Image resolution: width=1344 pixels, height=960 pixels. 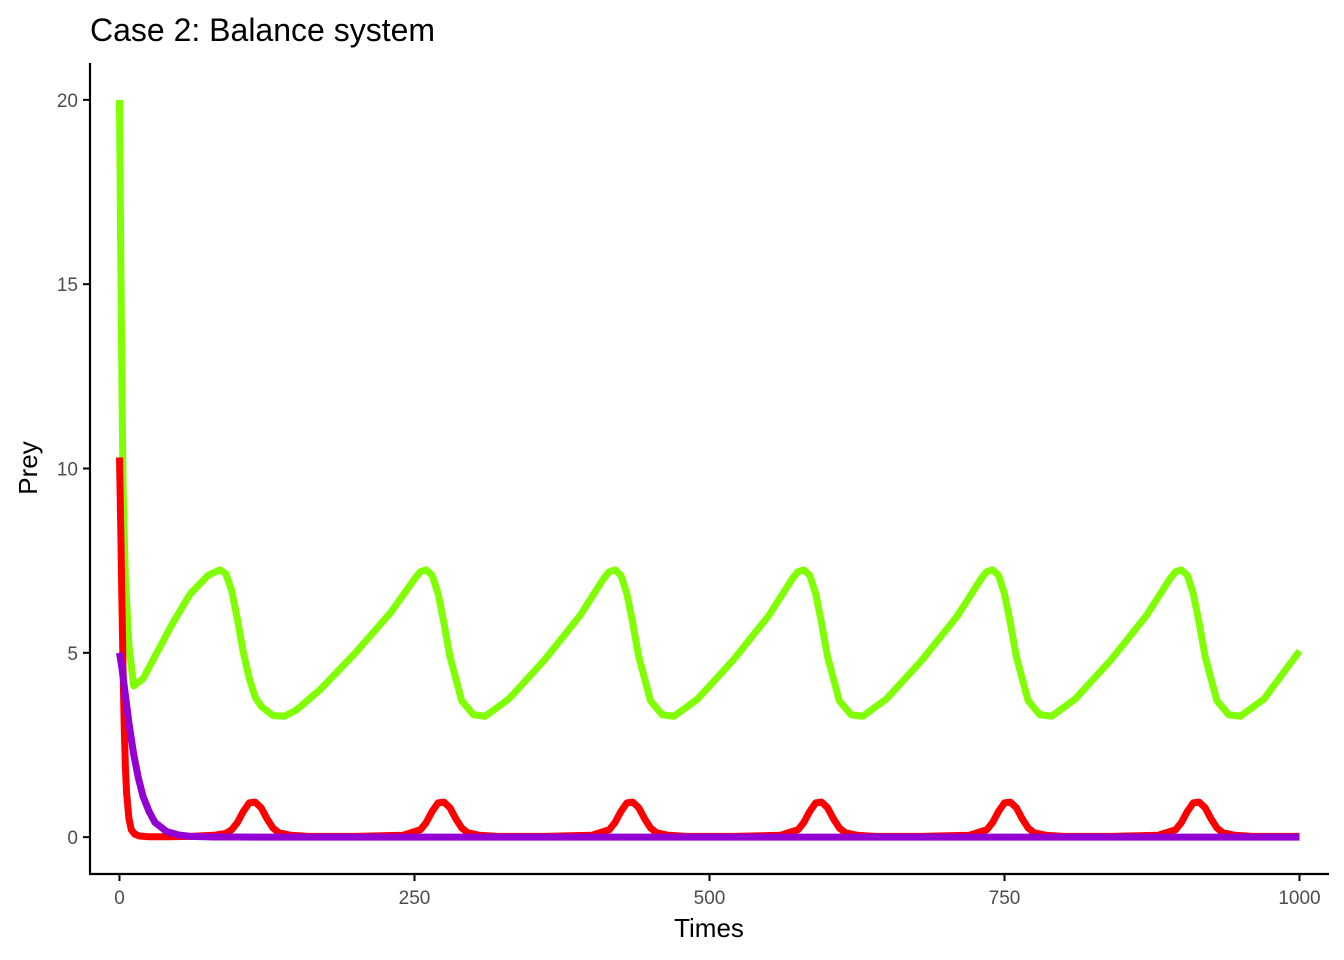 I want to click on y-axis-title: Prey, so click(x=28, y=467).